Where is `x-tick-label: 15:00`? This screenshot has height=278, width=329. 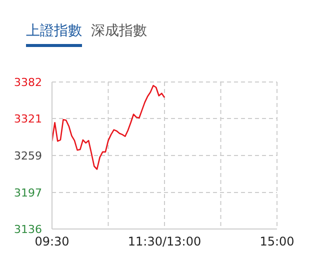
x-tick-label: 15:00 is located at coordinates (277, 241).